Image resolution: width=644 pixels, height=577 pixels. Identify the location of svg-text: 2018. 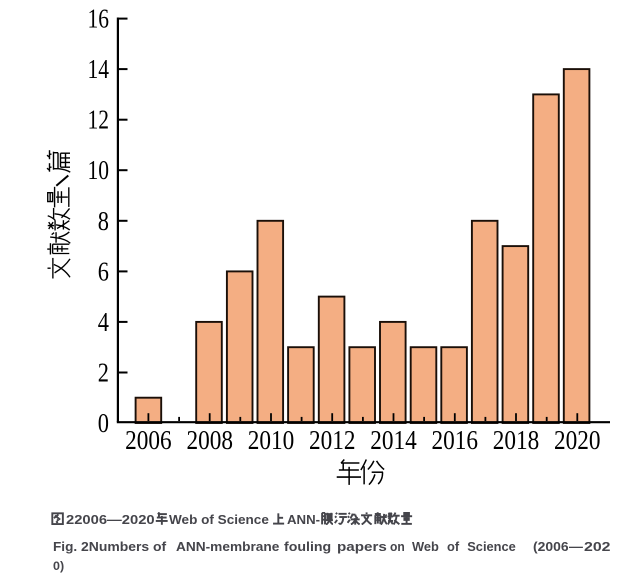
(516, 440).